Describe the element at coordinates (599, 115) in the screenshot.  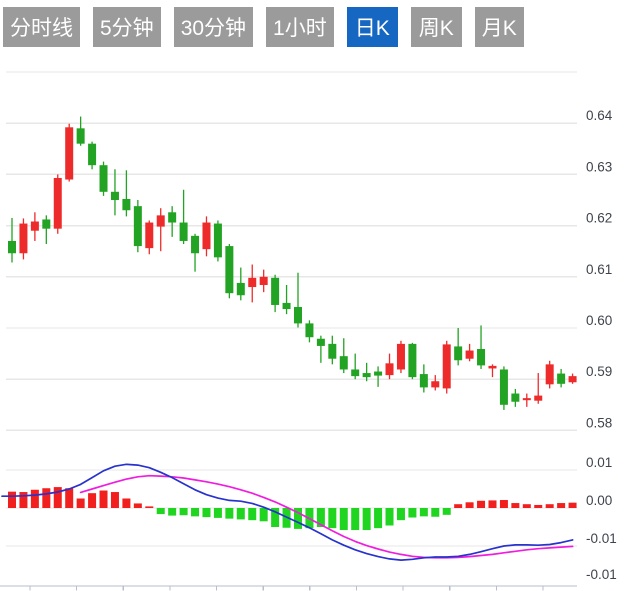
I see `svg-text: 0.64` at that location.